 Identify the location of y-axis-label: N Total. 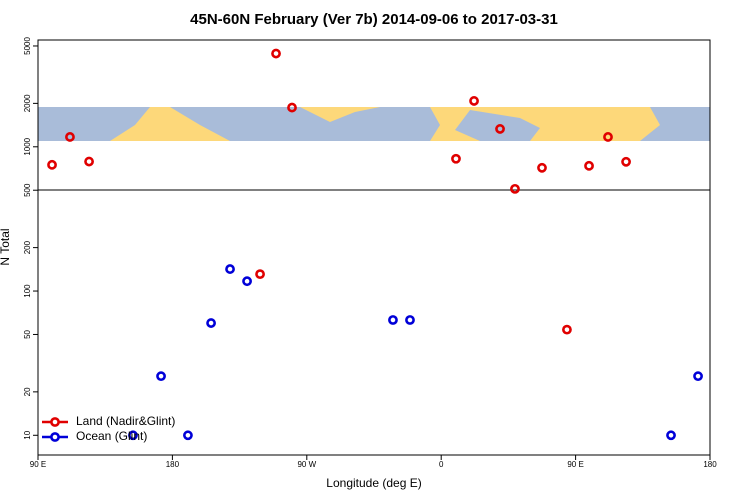
(6, 246).